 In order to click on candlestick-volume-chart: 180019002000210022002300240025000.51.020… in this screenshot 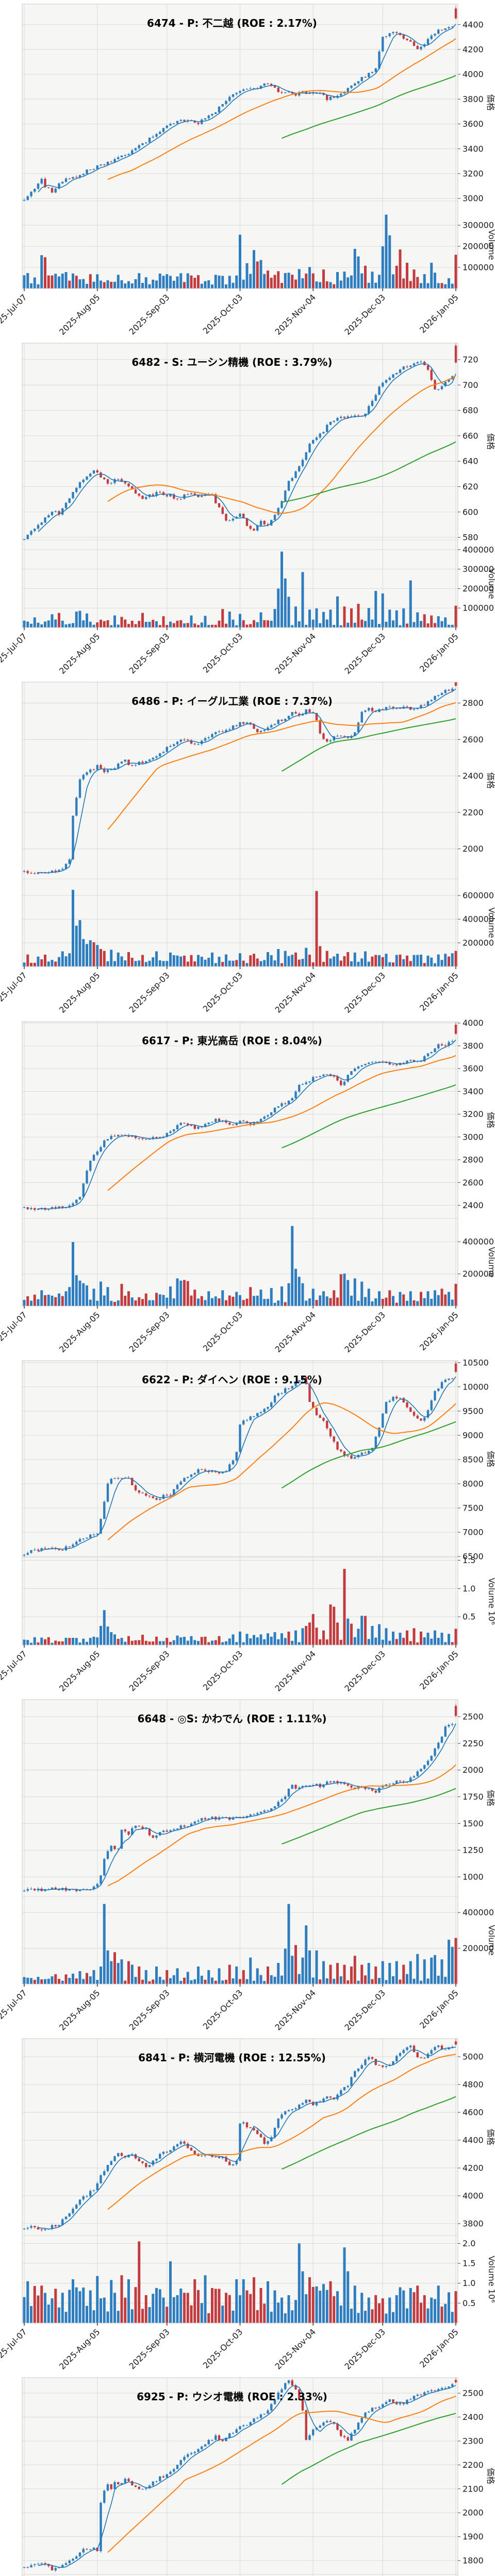, I will do `click(258, 2476)`.